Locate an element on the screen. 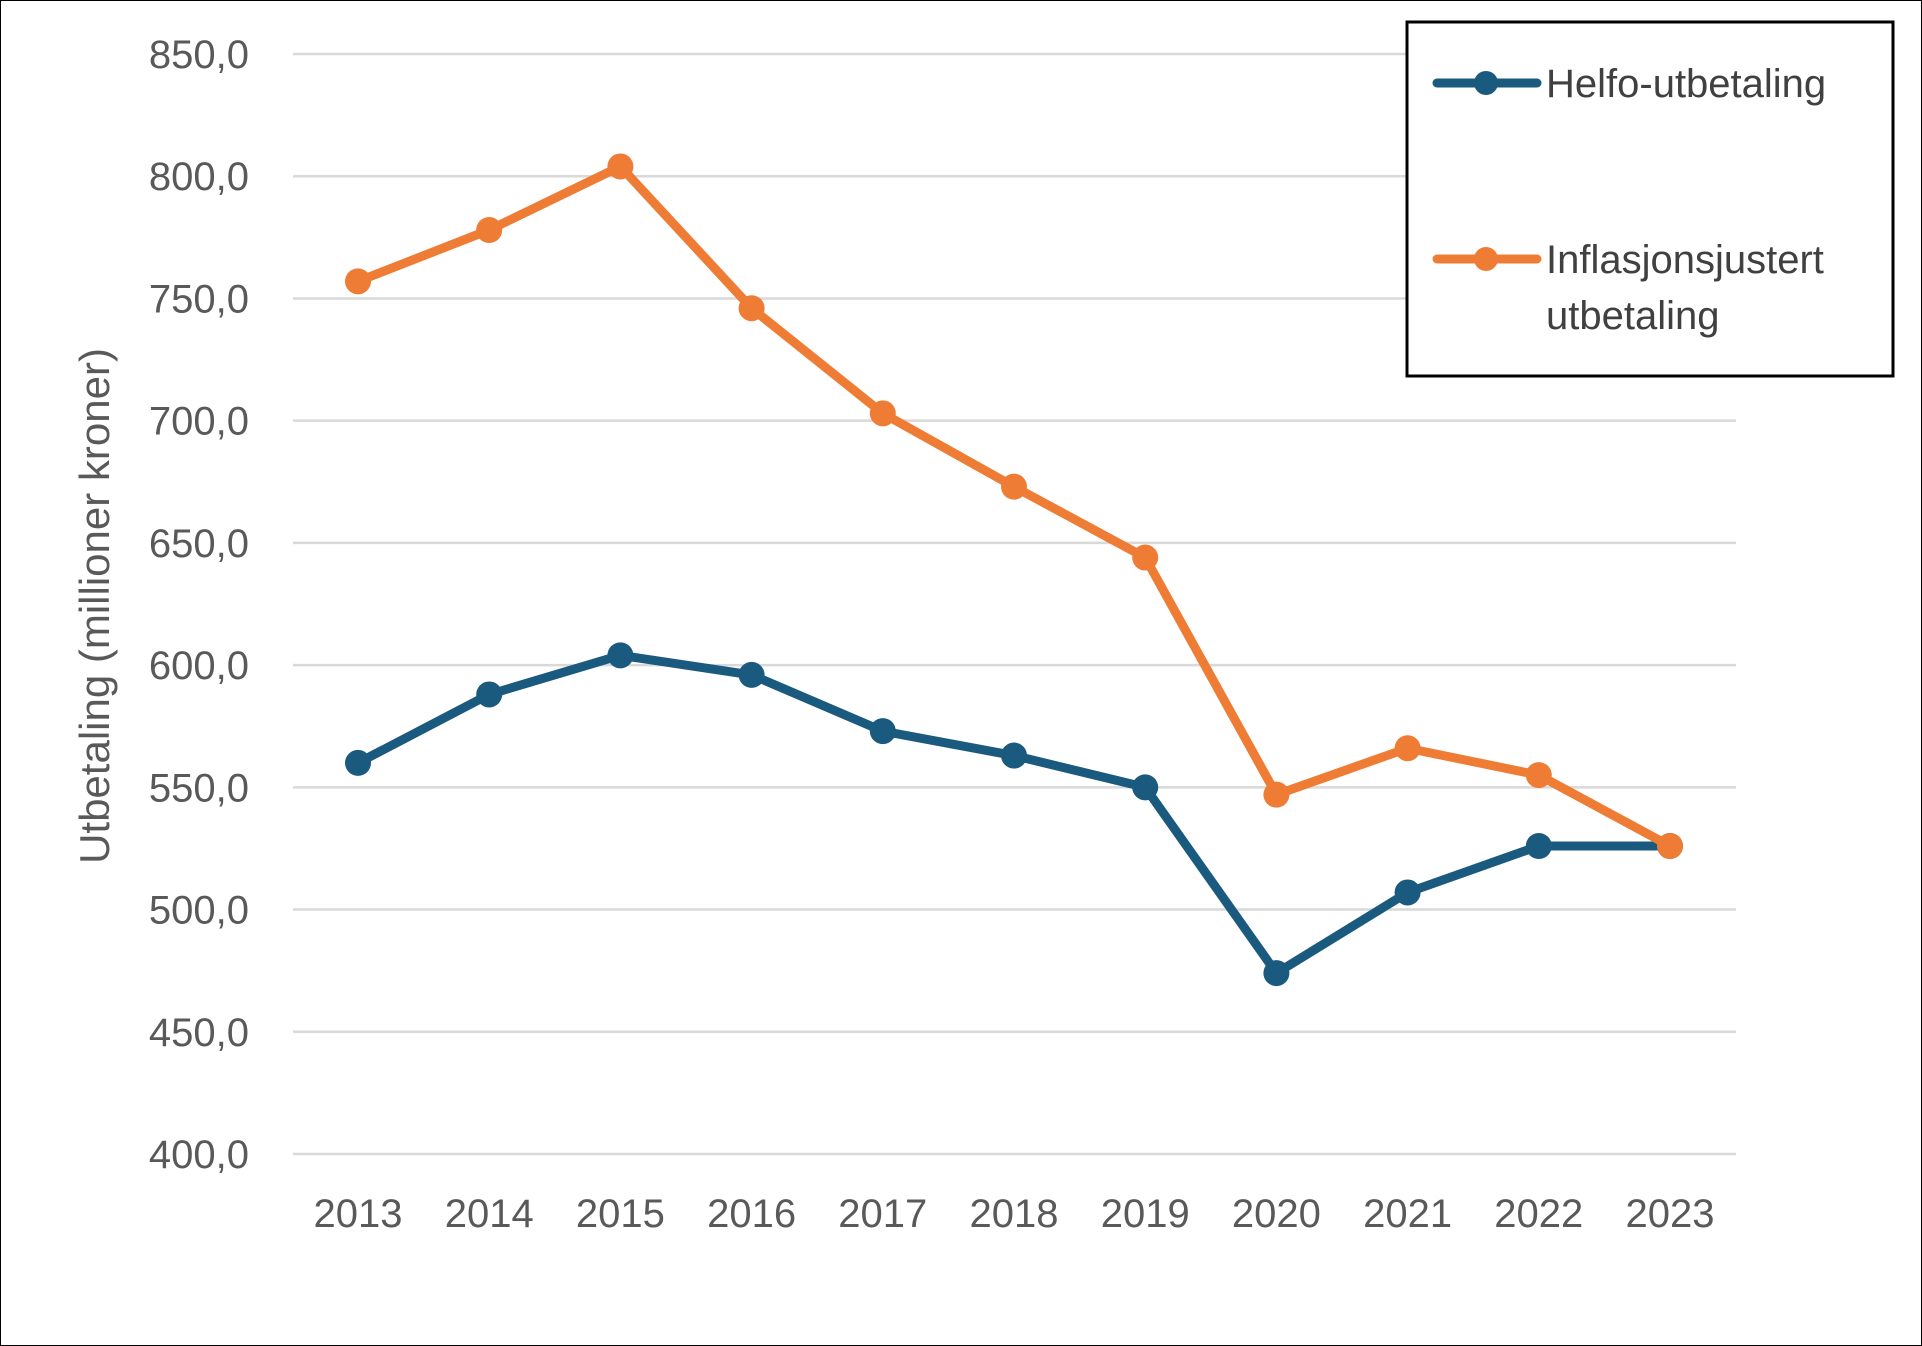 This screenshot has height=1346, width=1922. legend-item-helfo: Helfo-utbetaling is located at coordinates (1629, 84).